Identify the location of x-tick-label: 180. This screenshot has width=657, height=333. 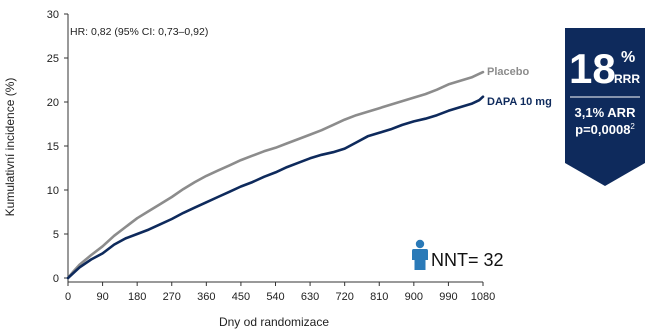
(137, 297).